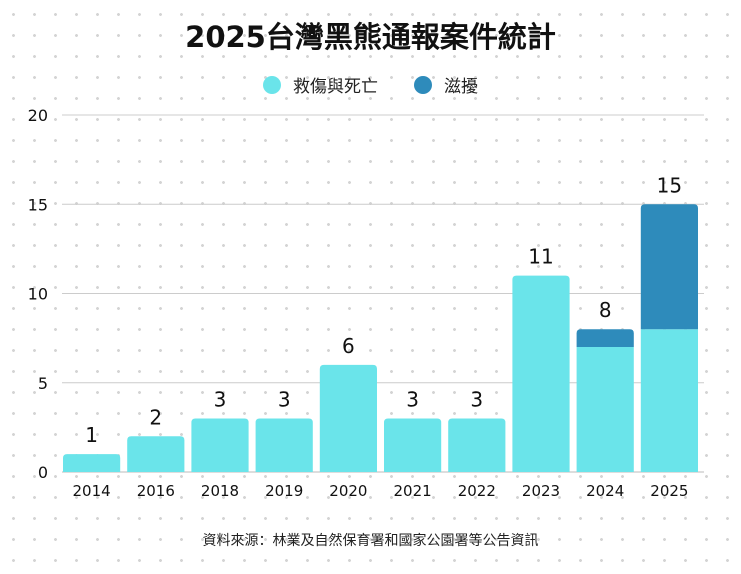  What do you see at coordinates (92, 491) in the screenshot?
I see `x-tick-label: 2014` at bounding box center [92, 491].